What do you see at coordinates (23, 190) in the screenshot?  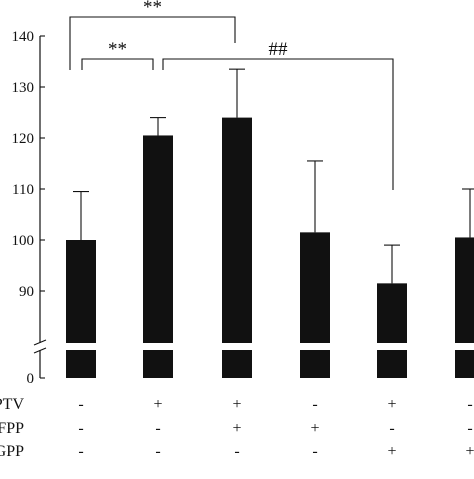 I see `y-tick-label: 110` at bounding box center [23, 190].